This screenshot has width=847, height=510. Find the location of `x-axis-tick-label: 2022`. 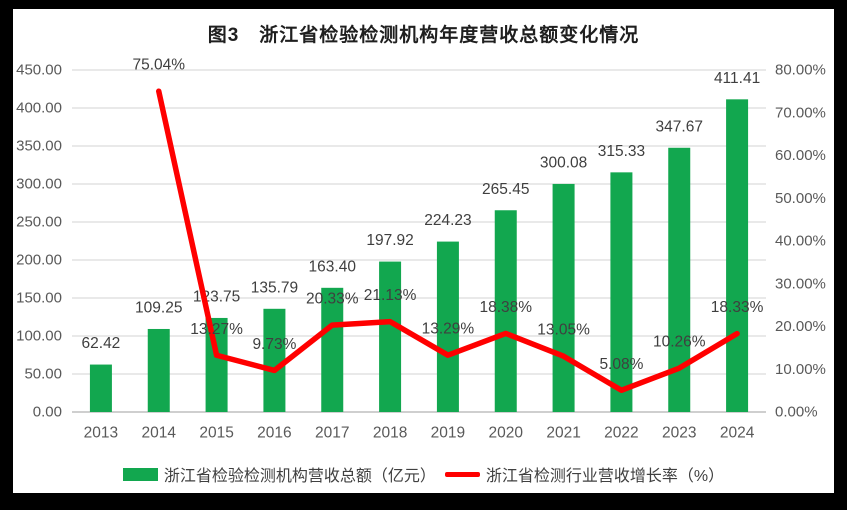

x-axis-tick-label: 2022 is located at coordinates (621, 433).